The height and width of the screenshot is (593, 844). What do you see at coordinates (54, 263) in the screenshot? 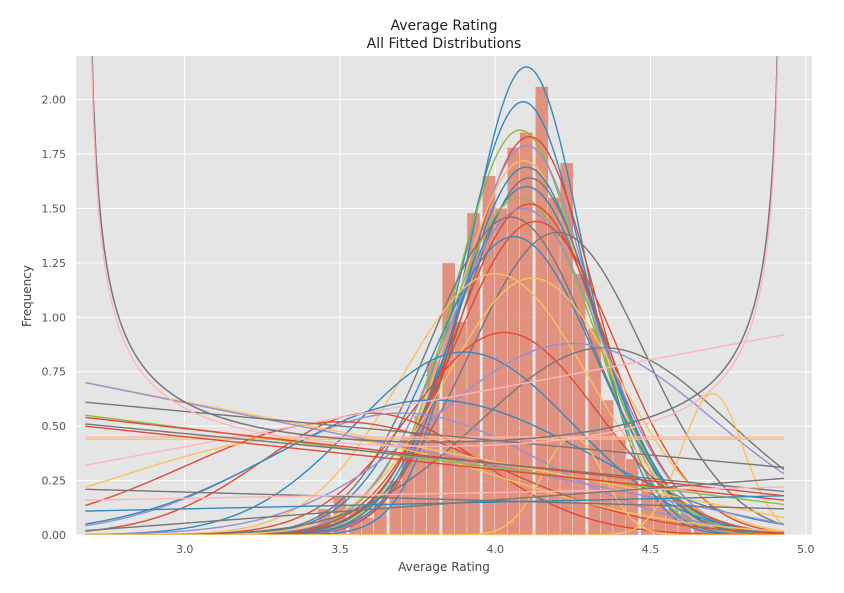
I see `y-tick-label: 1.25` at bounding box center [54, 263].